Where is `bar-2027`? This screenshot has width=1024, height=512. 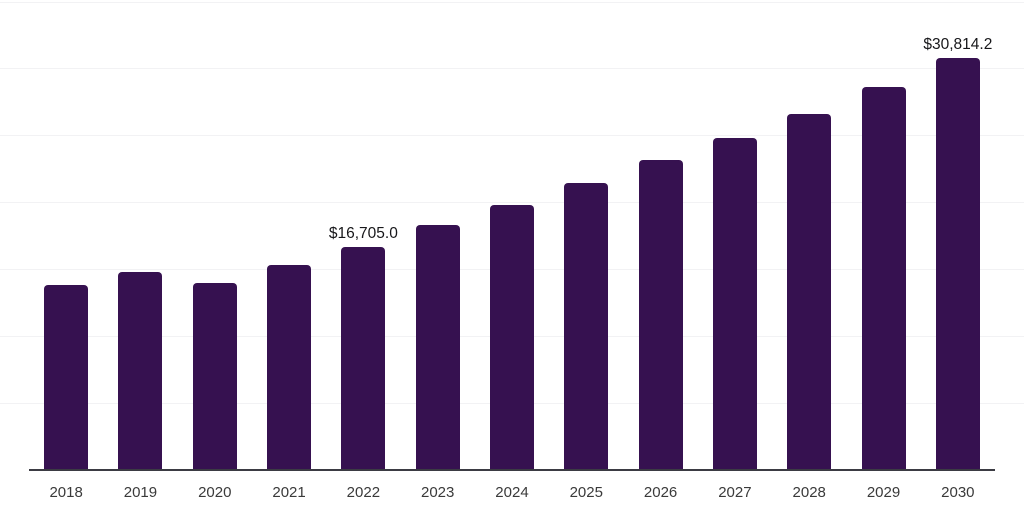 bar-2027 is located at coordinates (734, 304).